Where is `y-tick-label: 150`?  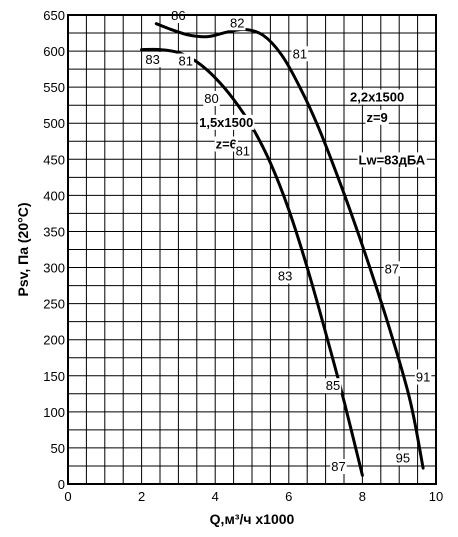
y-tick-label: 150 is located at coordinates (54, 376).